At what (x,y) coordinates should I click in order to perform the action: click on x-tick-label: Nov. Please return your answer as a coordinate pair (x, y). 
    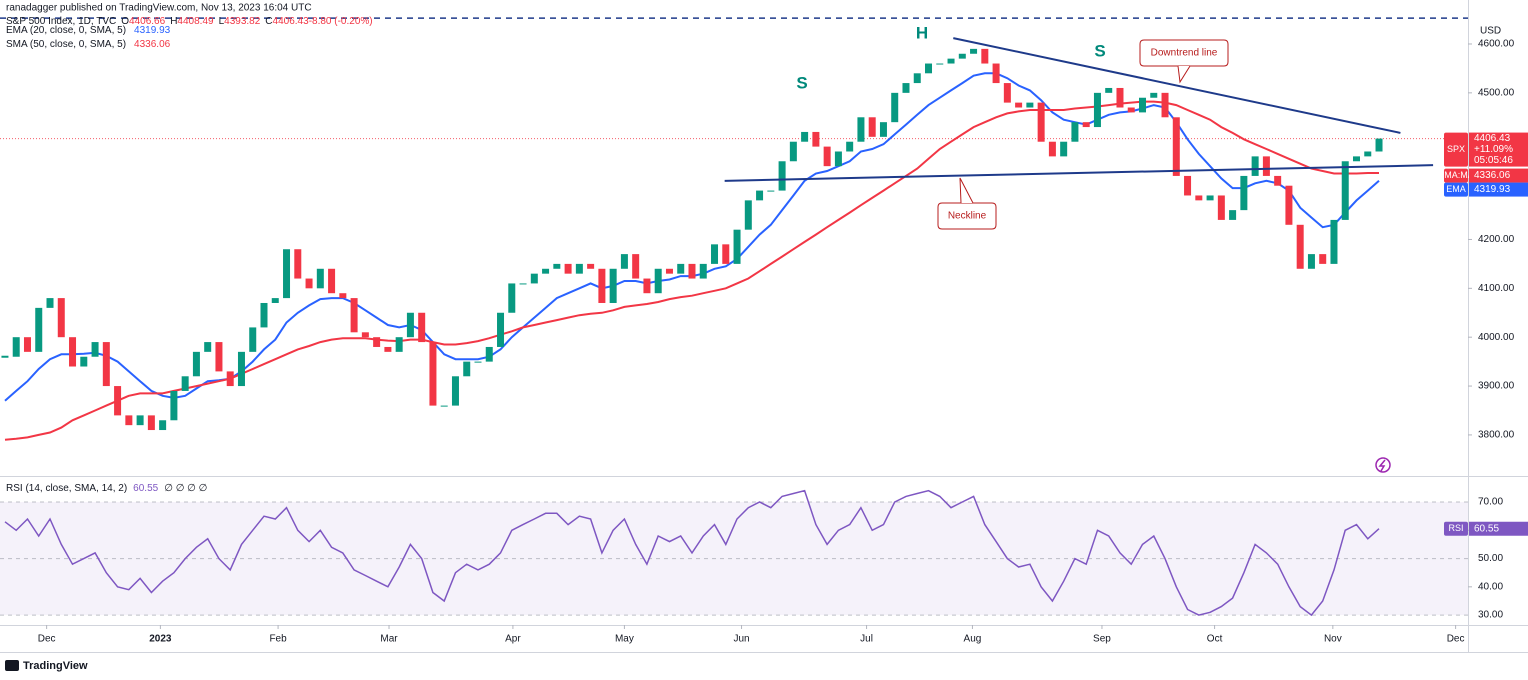
    Looking at the image, I should click on (1333, 639).